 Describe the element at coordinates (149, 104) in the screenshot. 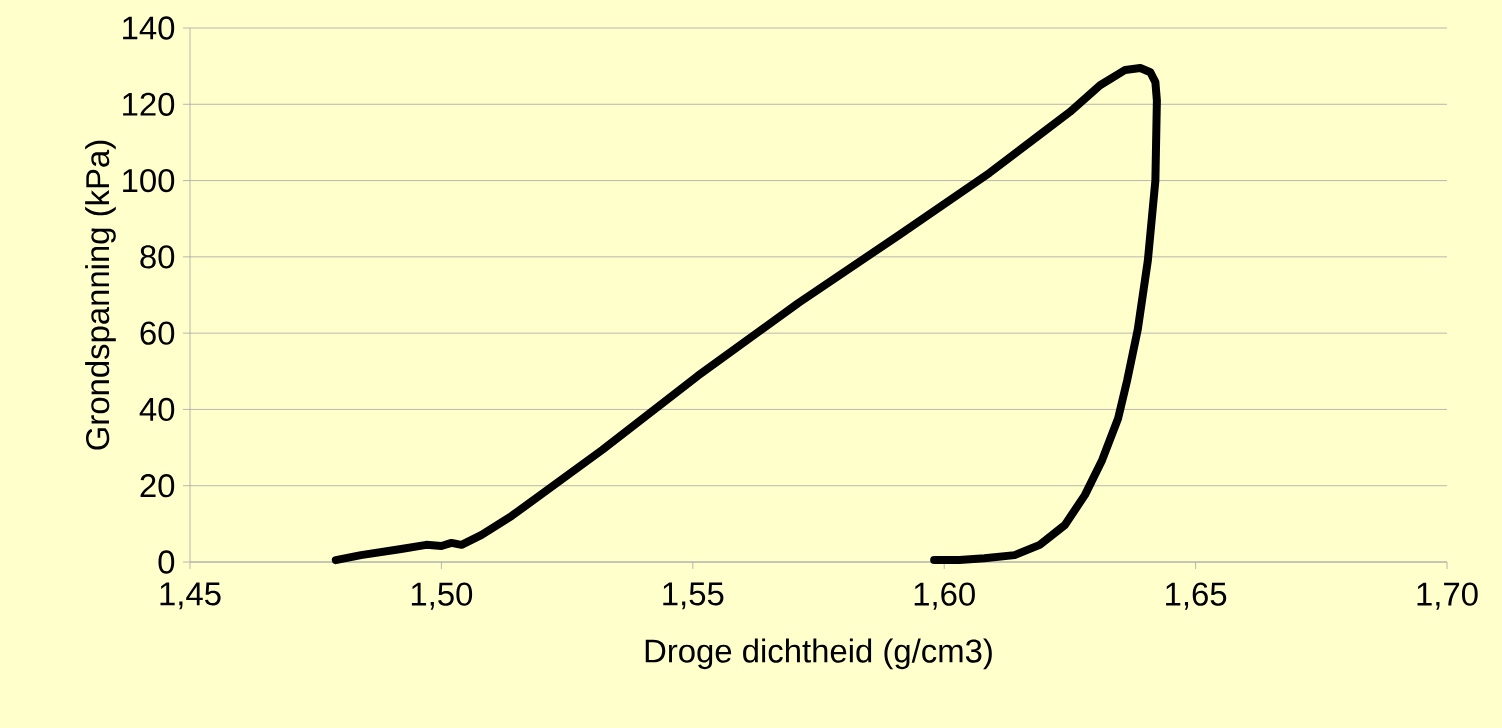

I see `y-tick-label: 120` at that location.